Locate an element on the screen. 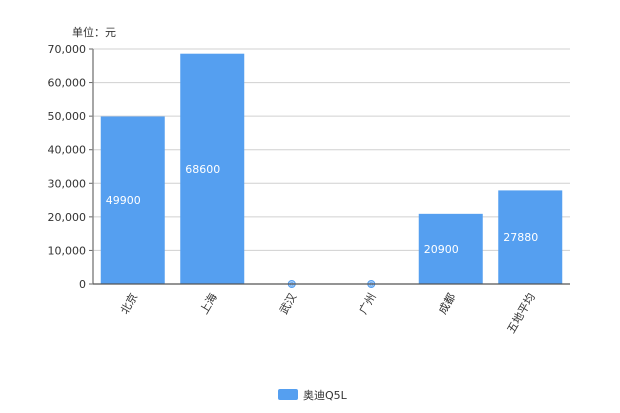  x-tick-label: 上海 is located at coordinates (208, 304).